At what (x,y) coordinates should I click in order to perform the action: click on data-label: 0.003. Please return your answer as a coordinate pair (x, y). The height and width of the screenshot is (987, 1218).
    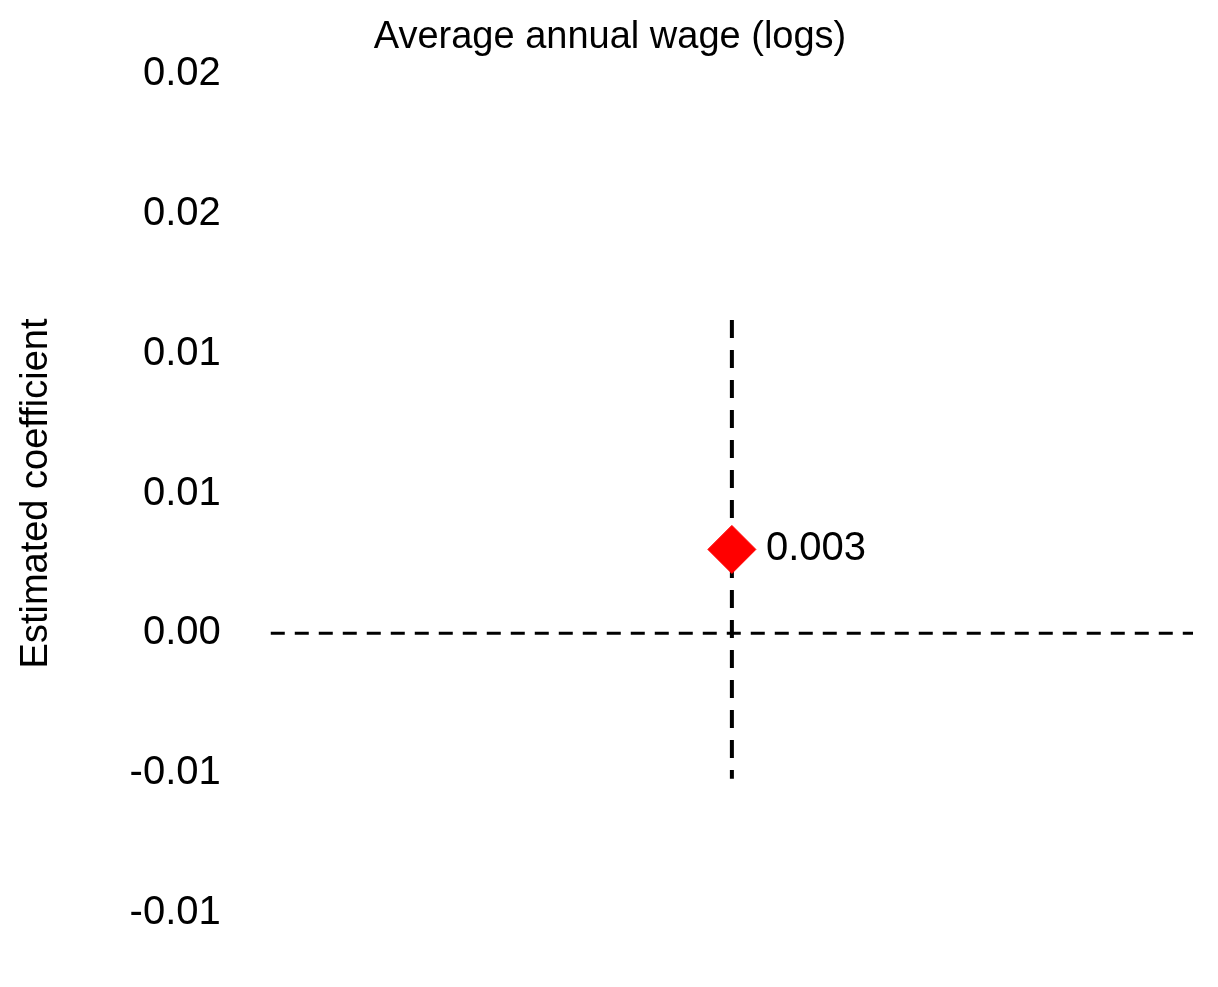
    Looking at the image, I should click on (815, 546).